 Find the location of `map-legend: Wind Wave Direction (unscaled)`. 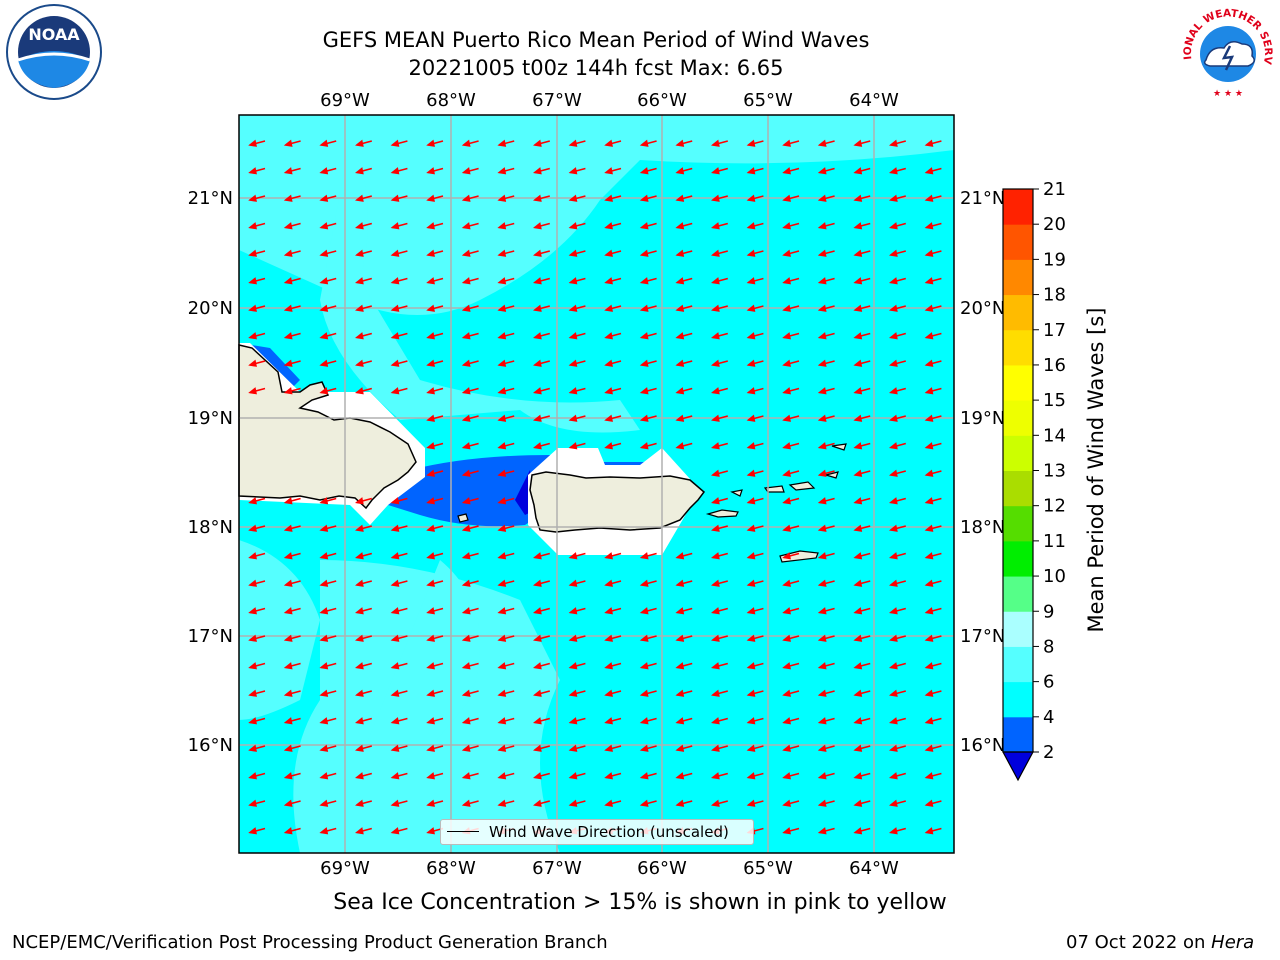

map-legend: Wind Wave Direction (unscaled) is located at coordinates (597, 832).